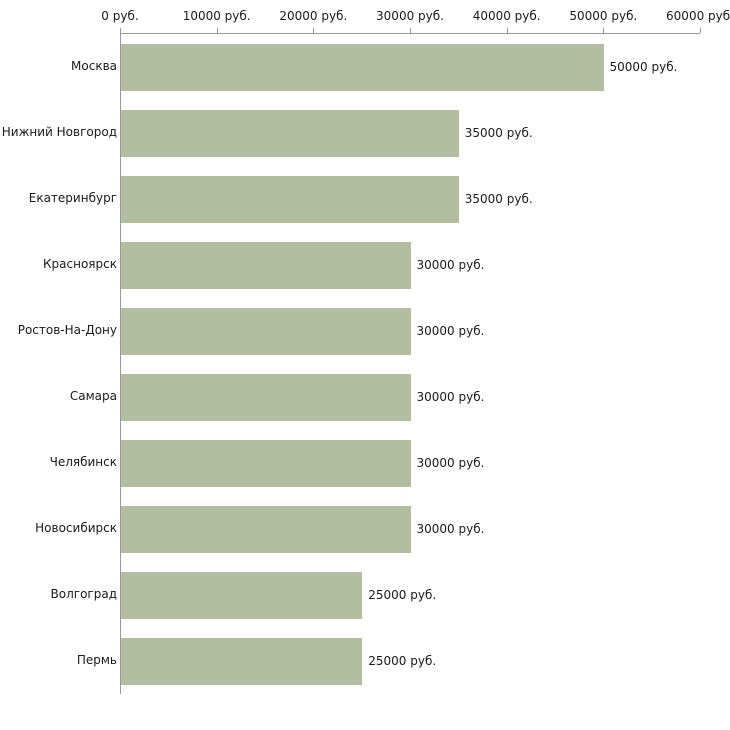  Describe the element at coordinates (59, 132) in the screenshot. I see `category-label: Нижний Новгород` at that location.